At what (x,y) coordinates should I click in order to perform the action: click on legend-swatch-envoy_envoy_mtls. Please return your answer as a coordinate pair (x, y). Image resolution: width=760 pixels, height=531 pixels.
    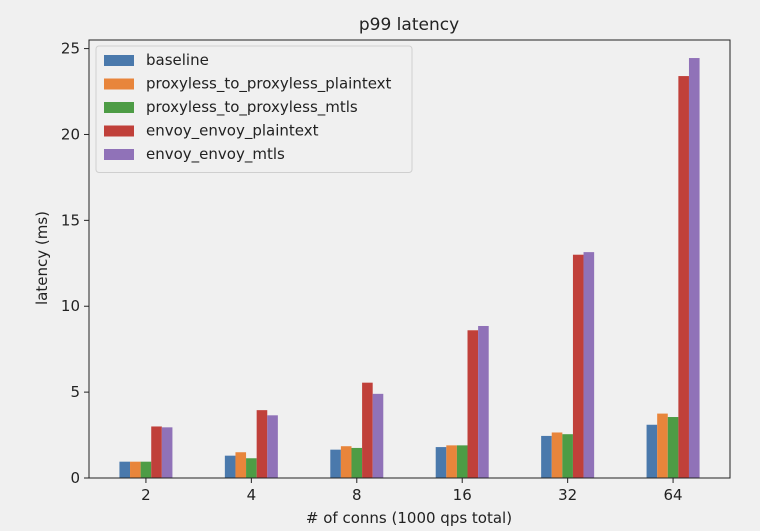
    Looking at the image, I should click on (119, 154).